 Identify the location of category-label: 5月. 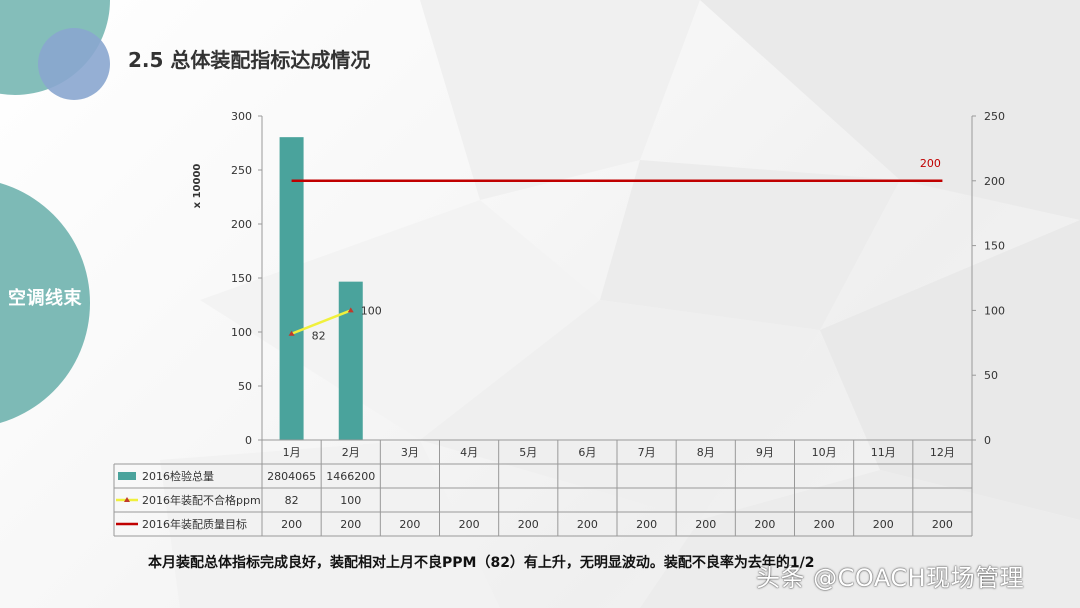
(528, 452).